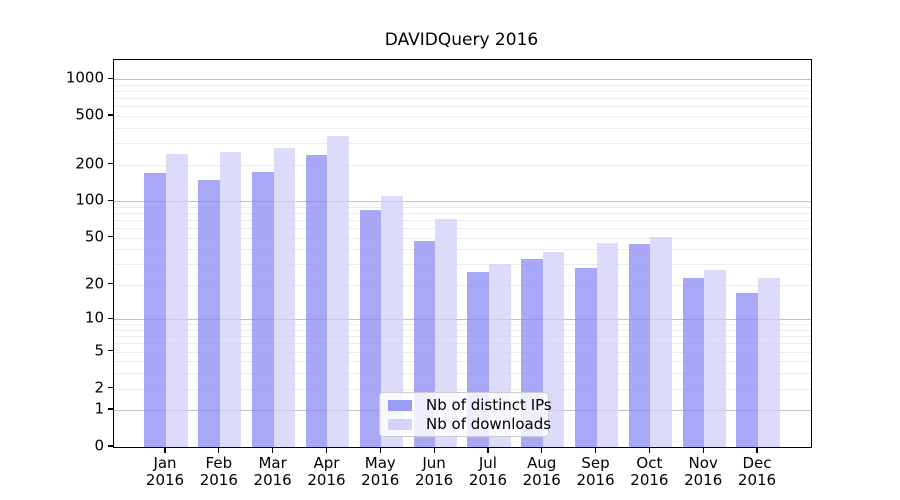 The image size is (900, 500). I want to click on y-tick-label: 0, so click(99, 445).